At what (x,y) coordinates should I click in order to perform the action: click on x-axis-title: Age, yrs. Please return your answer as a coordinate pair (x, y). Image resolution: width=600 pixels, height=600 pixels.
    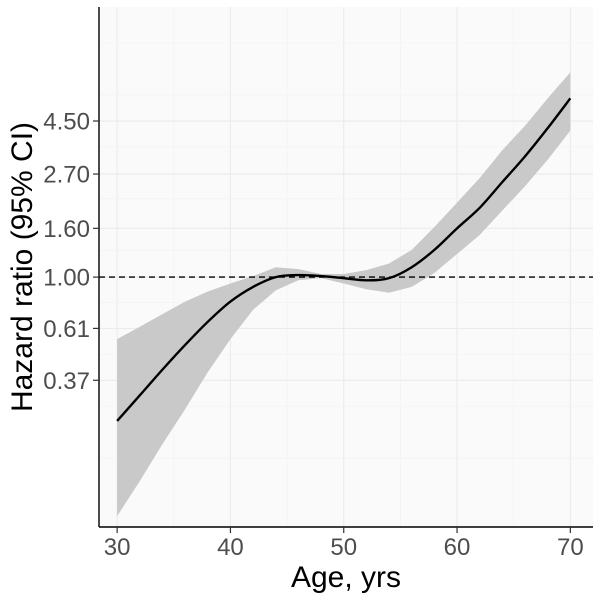
    Looking at the image, I should click on (346, 577).